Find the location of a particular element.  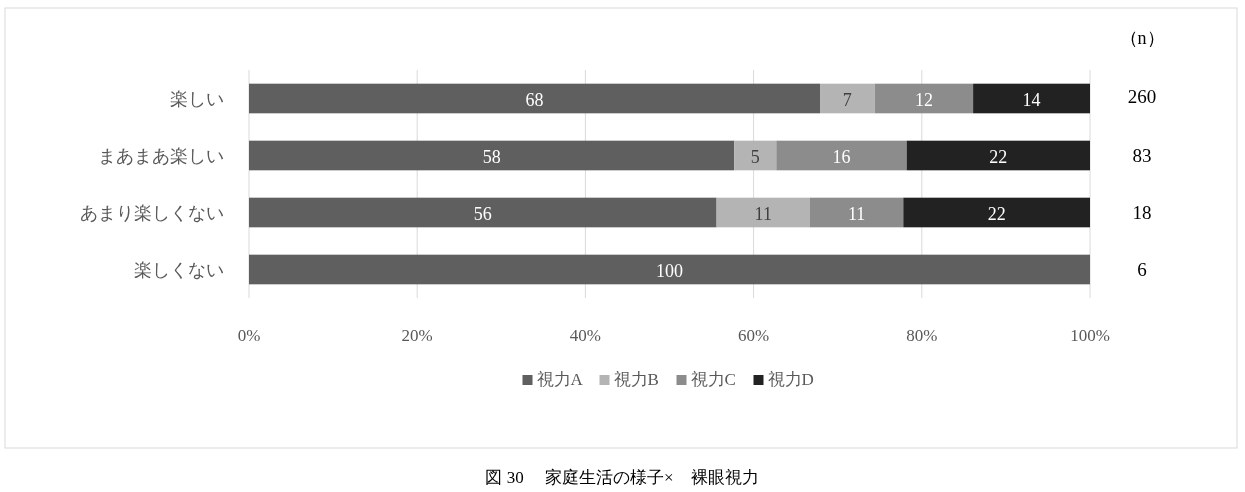

data-label: 68 is located at coordinates (534, 99).